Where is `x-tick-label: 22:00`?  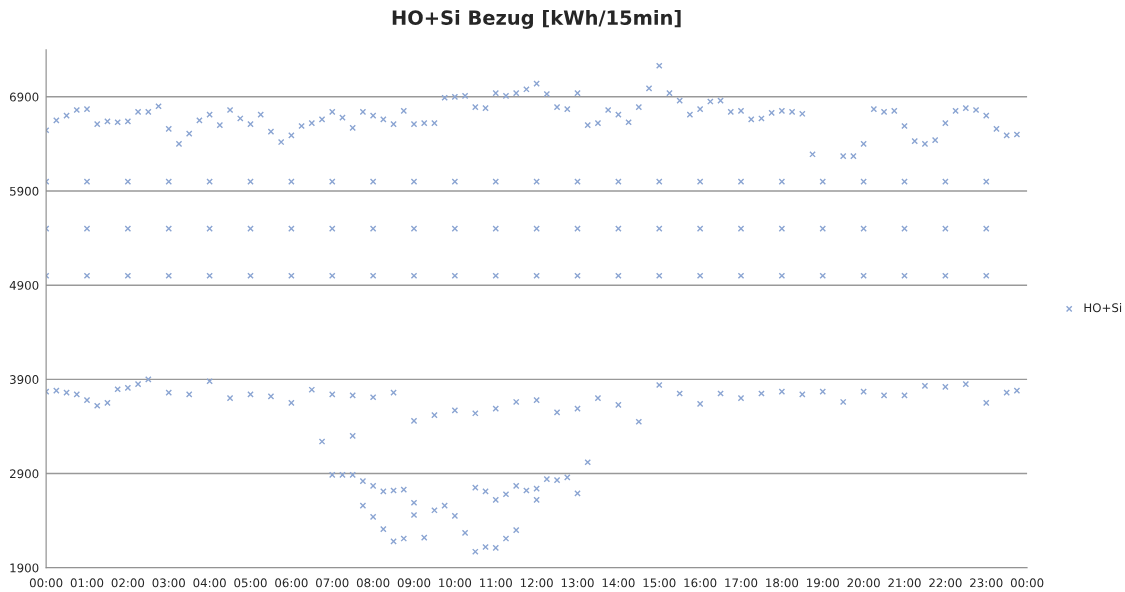
x-tick-label: 22:00 is located at coordinates (945, 583).